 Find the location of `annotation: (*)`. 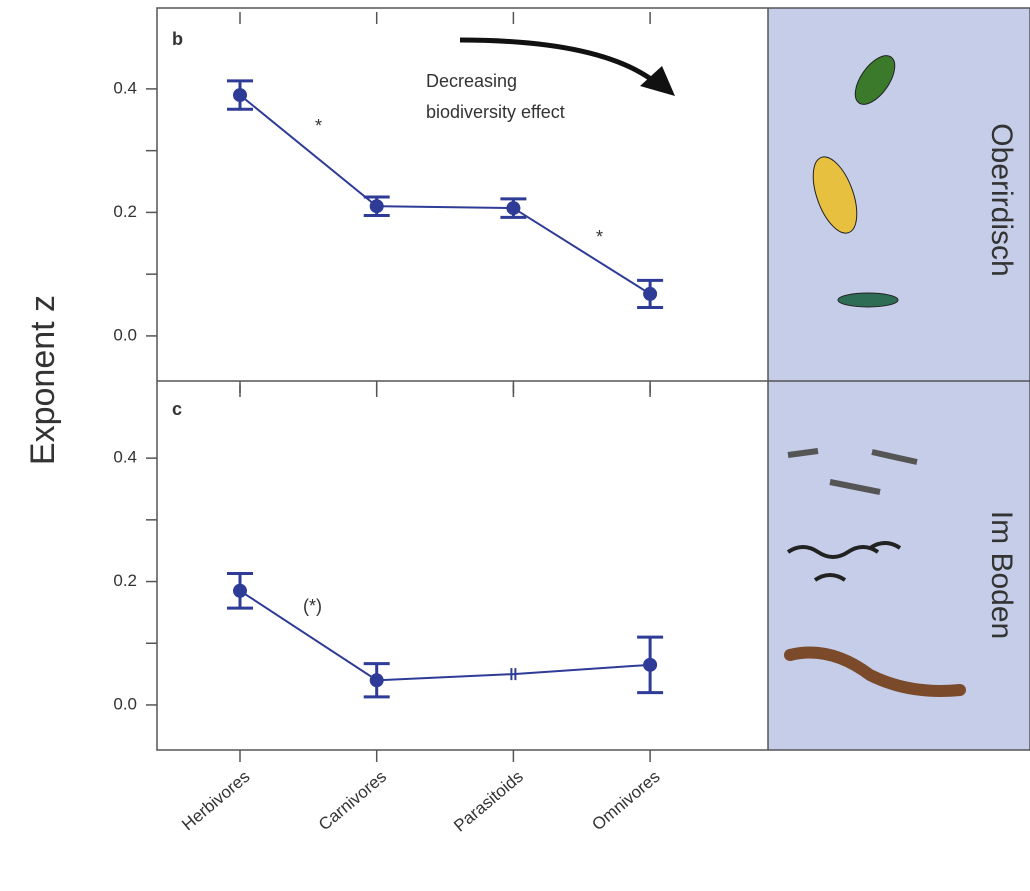

annotation: (*) is located at coordinates (312, 606).